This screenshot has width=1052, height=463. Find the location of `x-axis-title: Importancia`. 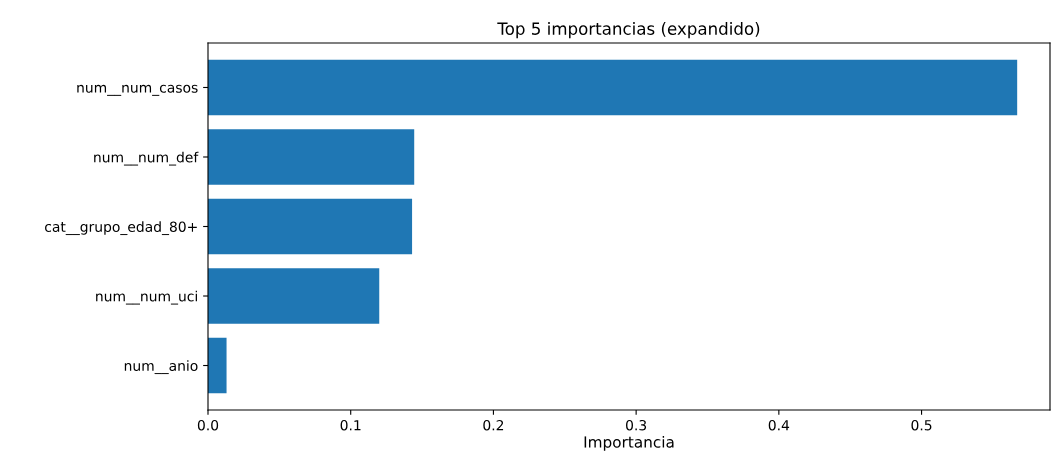

x-axis-title: Importancia is located at coordinates (629, 443).